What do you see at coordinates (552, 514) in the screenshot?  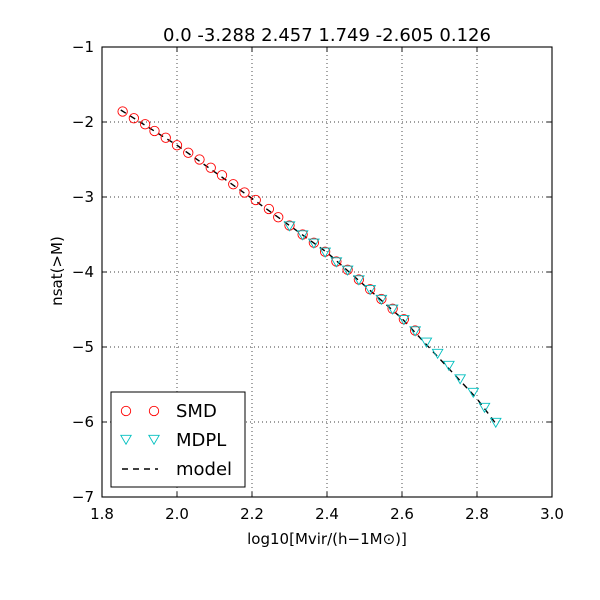 I see `x-tick-label: 3.0` at bounding box center [552, 514].